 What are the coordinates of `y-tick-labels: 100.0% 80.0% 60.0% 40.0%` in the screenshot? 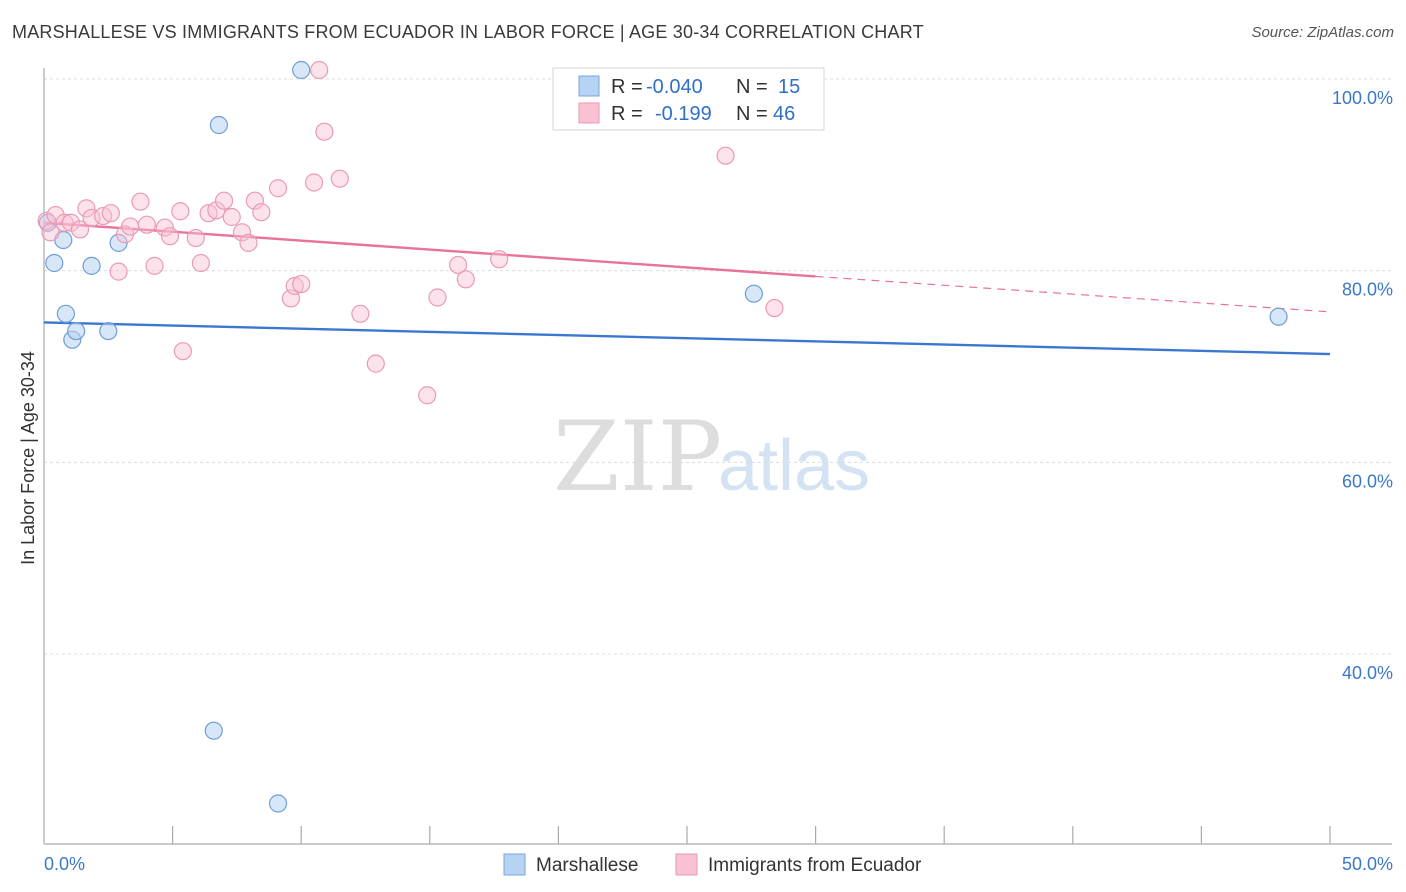 It's located at (1362, 385).